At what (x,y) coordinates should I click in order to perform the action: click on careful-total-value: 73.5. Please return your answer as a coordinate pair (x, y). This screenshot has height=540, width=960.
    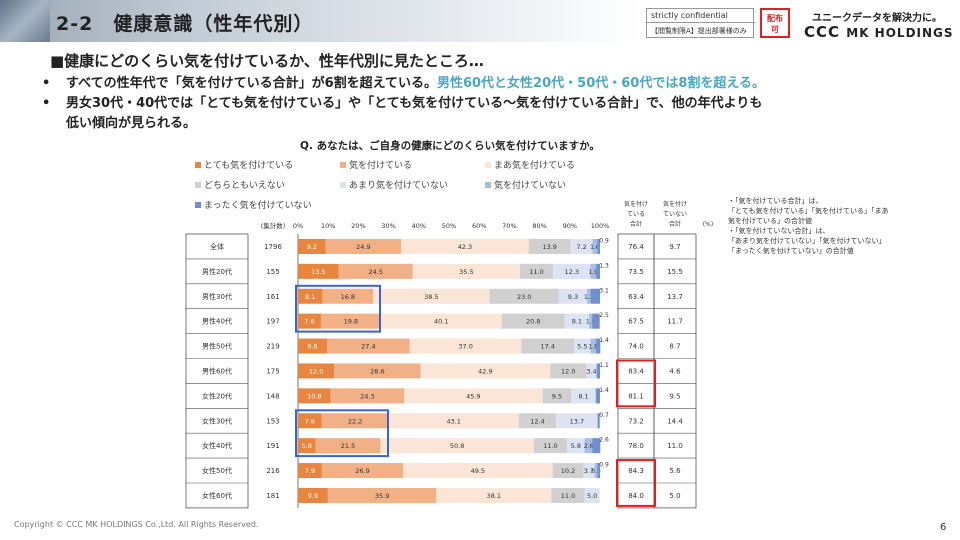
    Looking at the image, I should click on (636, 272).